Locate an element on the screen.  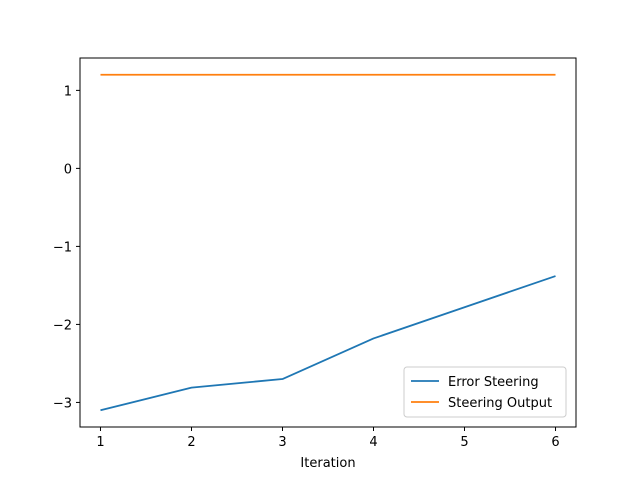
legend: Error Steering Steering Output is located at coordinates (485, 392).